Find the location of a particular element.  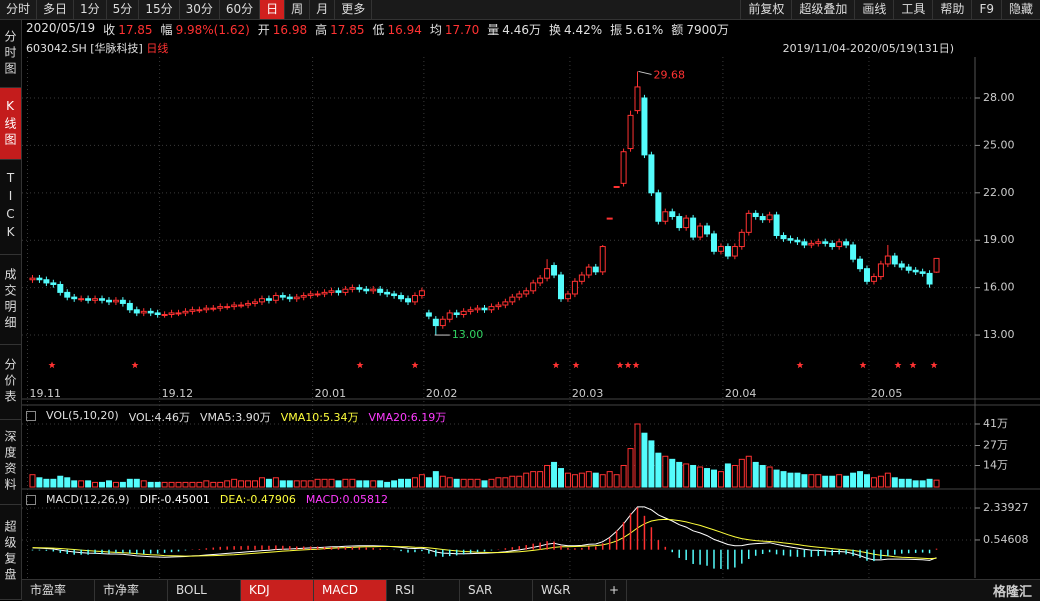

indicator-tab: KDJ is located at coordinates (277, 590).